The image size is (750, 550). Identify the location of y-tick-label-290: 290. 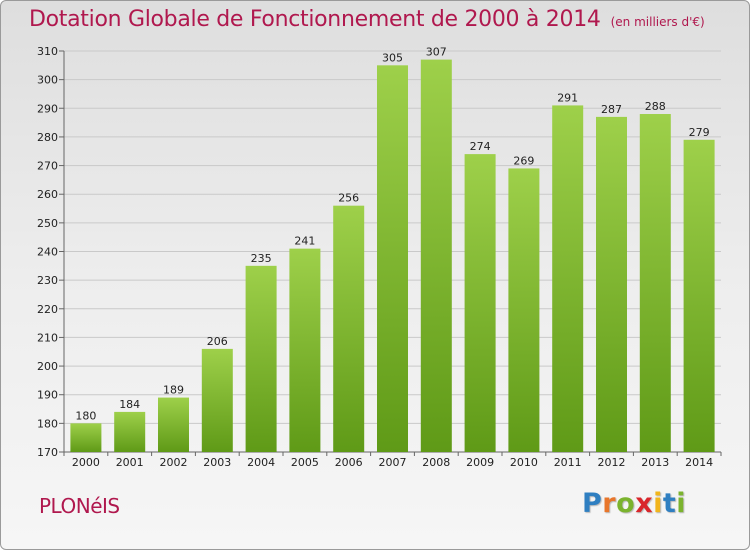
(47, 108).